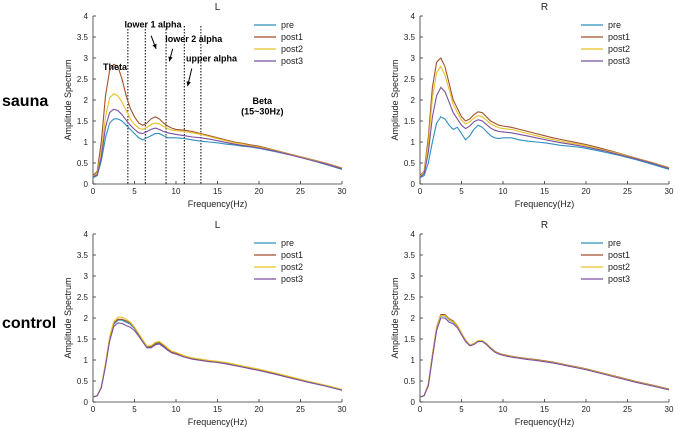 The width and height of the screenshot is (678, 428). Describe the element at coordinates (188, 84) in the screenshot. I see `annotation-upper-arrow-head` at that location.